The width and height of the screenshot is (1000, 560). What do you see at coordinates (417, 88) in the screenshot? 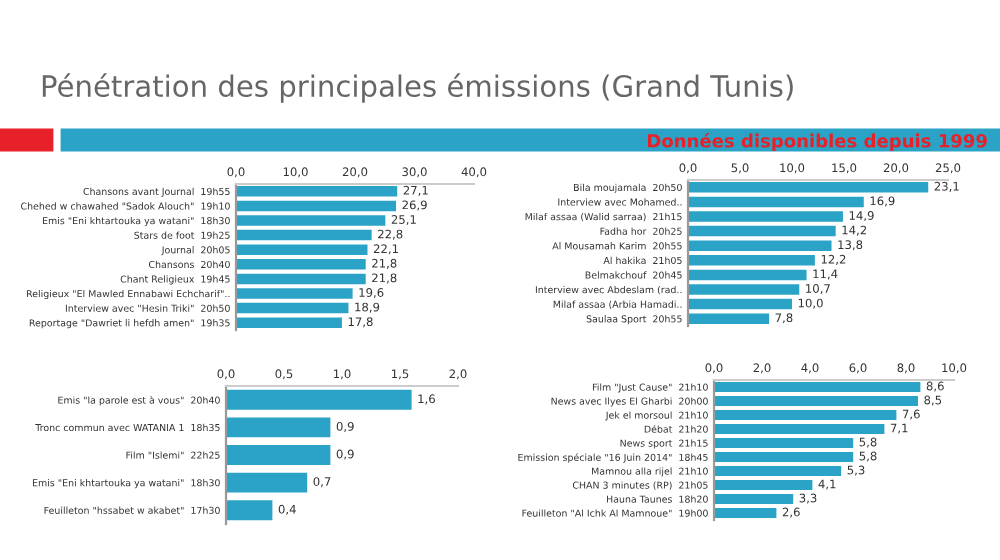
I see `chart-title: Pénétration des principales émissions (Grand Tunis)` at bounding box center [417, 88].